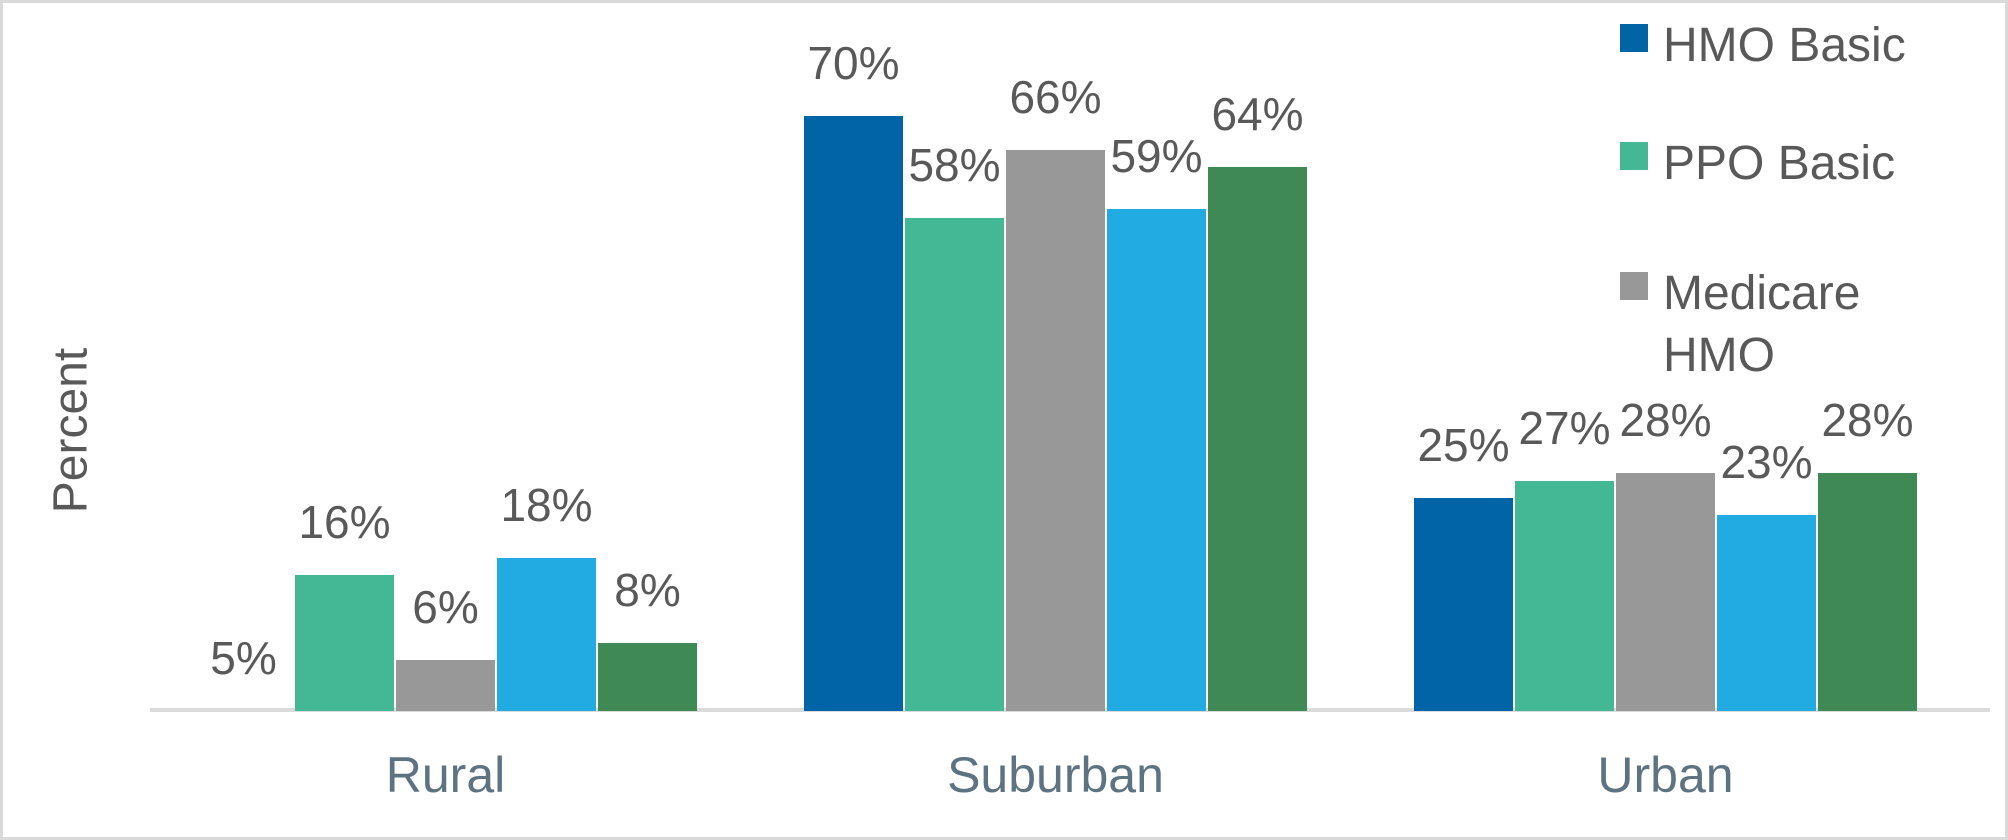 This screenshot has width=2008, height=840. I want to click on data-label-series-5-urban: 28%, so click(1867, 420).